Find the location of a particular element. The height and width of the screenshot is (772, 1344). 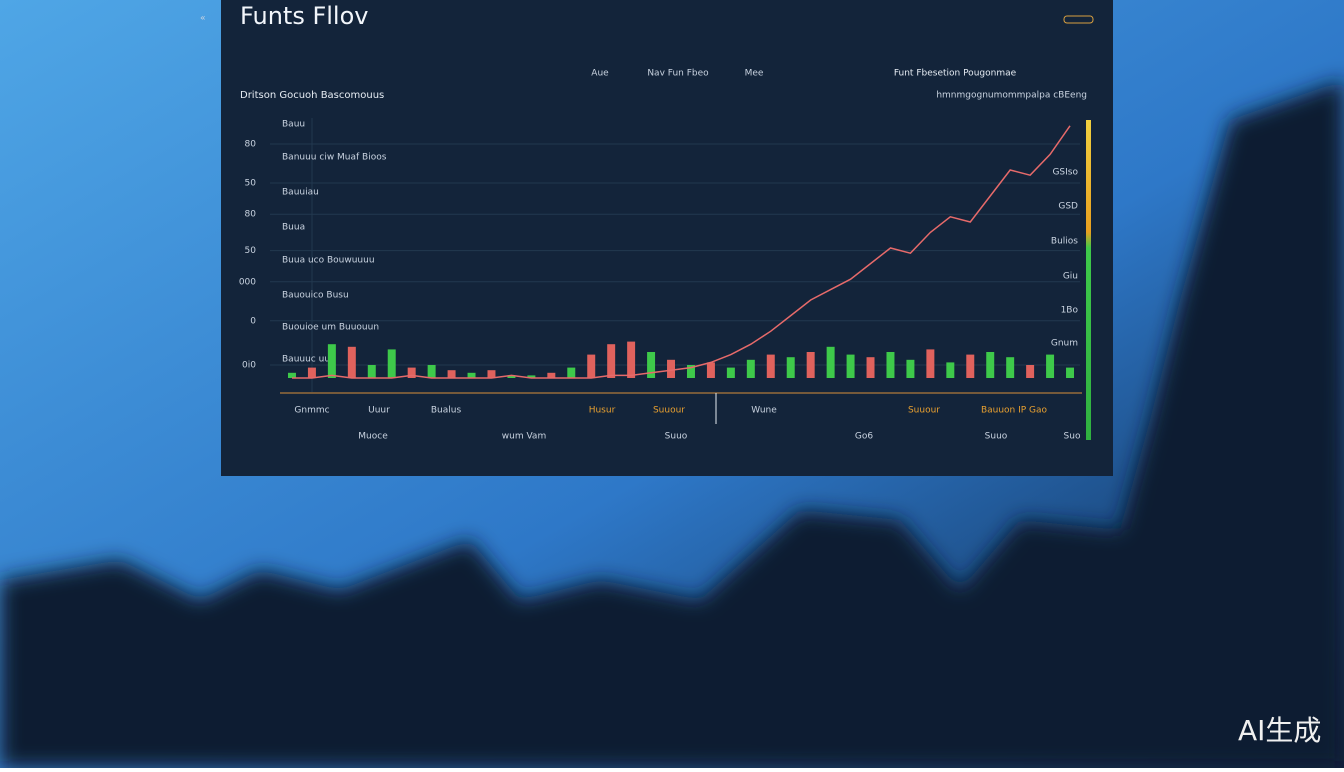

row-label: Bauuuc uua is located at coordinates (309, 360).